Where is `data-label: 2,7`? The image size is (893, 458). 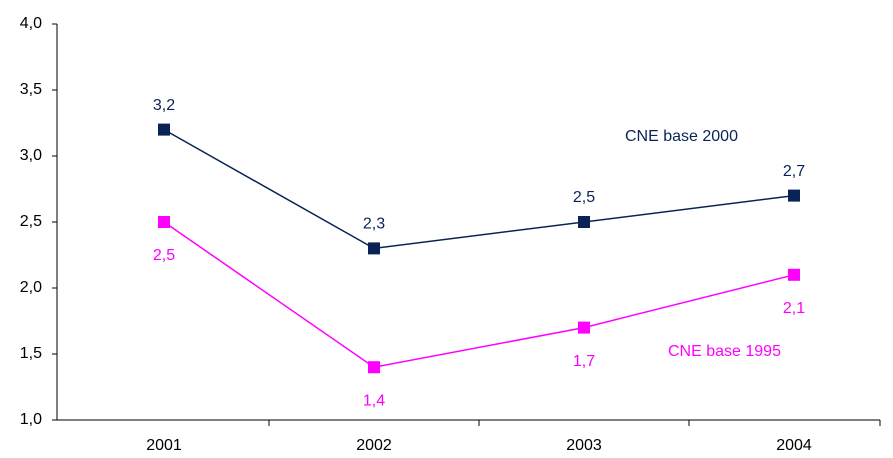 data-label: 2,7 is located at coordinates (794, 171).